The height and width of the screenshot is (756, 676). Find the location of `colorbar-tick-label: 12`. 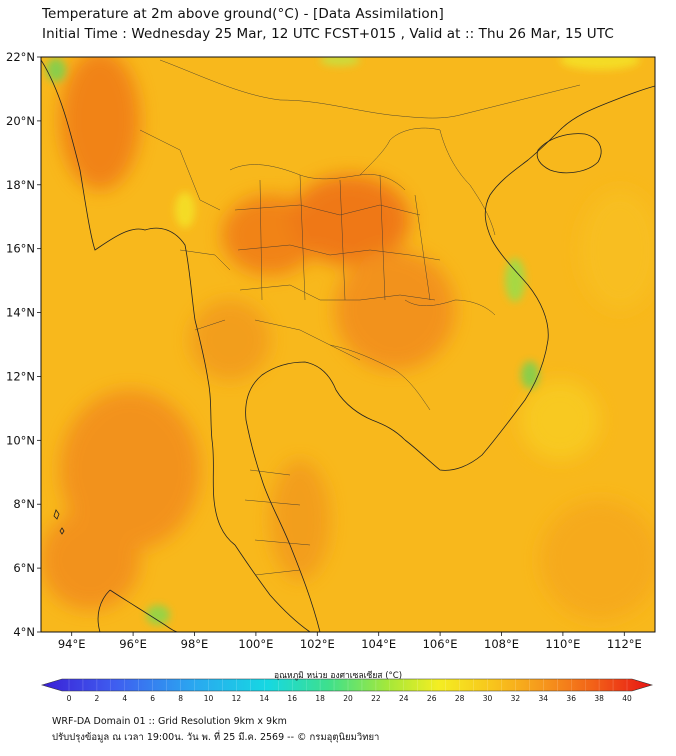

colorbar-tick-label: 12 is located at coordinates (237, 698).